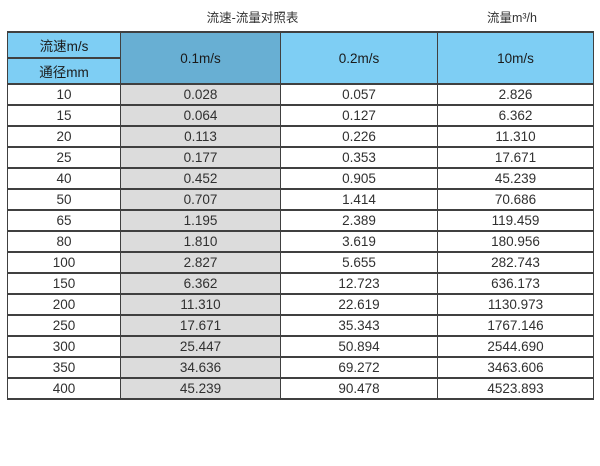  What do you see at coordinates (515, 283) in the screenshot?
I see `cell-flow-10ms: 636.173` at bounding box center [515, 283].